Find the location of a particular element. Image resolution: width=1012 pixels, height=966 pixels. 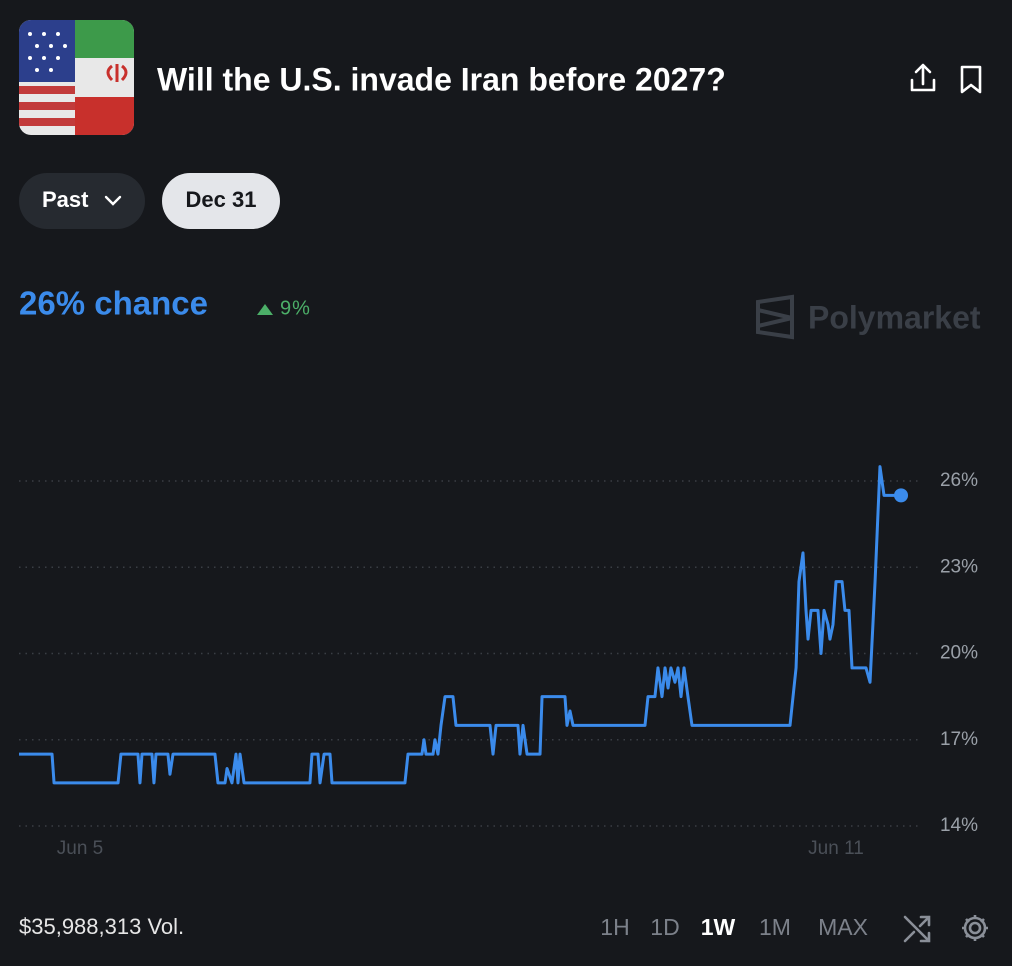

y-tick-label: 23% is located at coordinates (959, 566).